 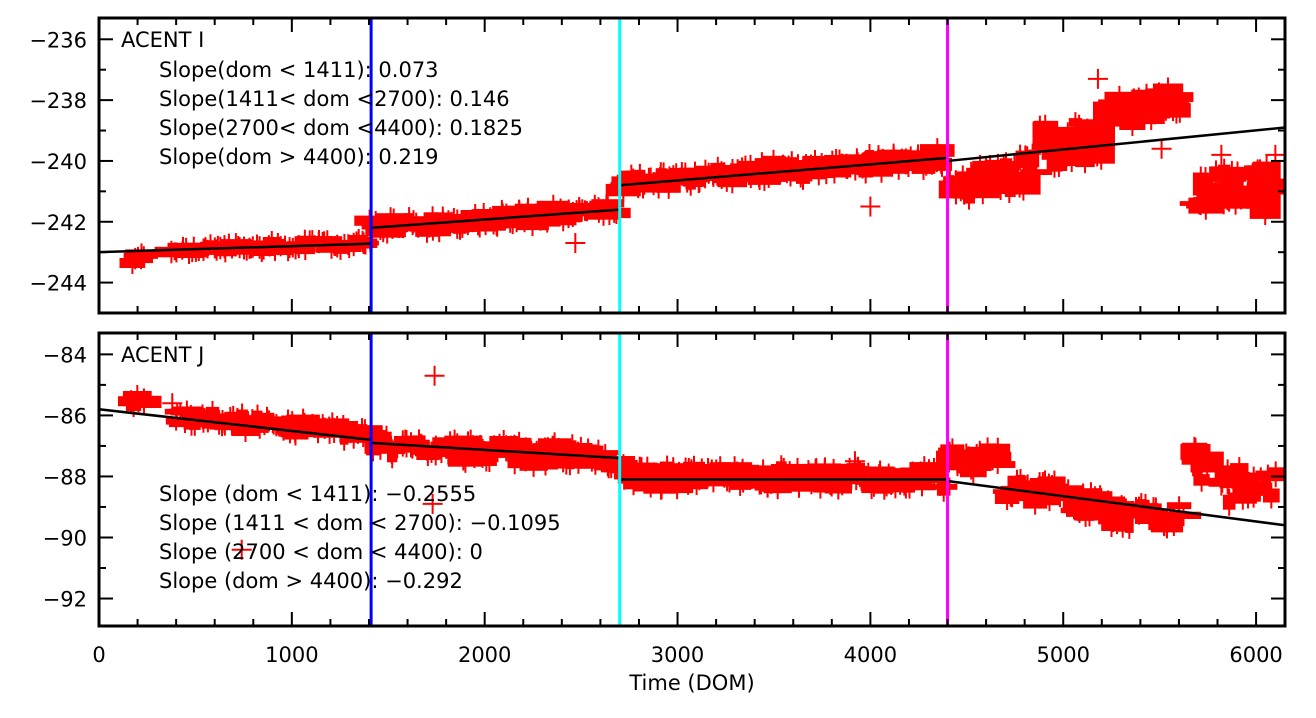 What do you see at coordinates (291, 655) in the screenshot?
I see `x-tick-label: 1000` at bounding box center [291, 655].